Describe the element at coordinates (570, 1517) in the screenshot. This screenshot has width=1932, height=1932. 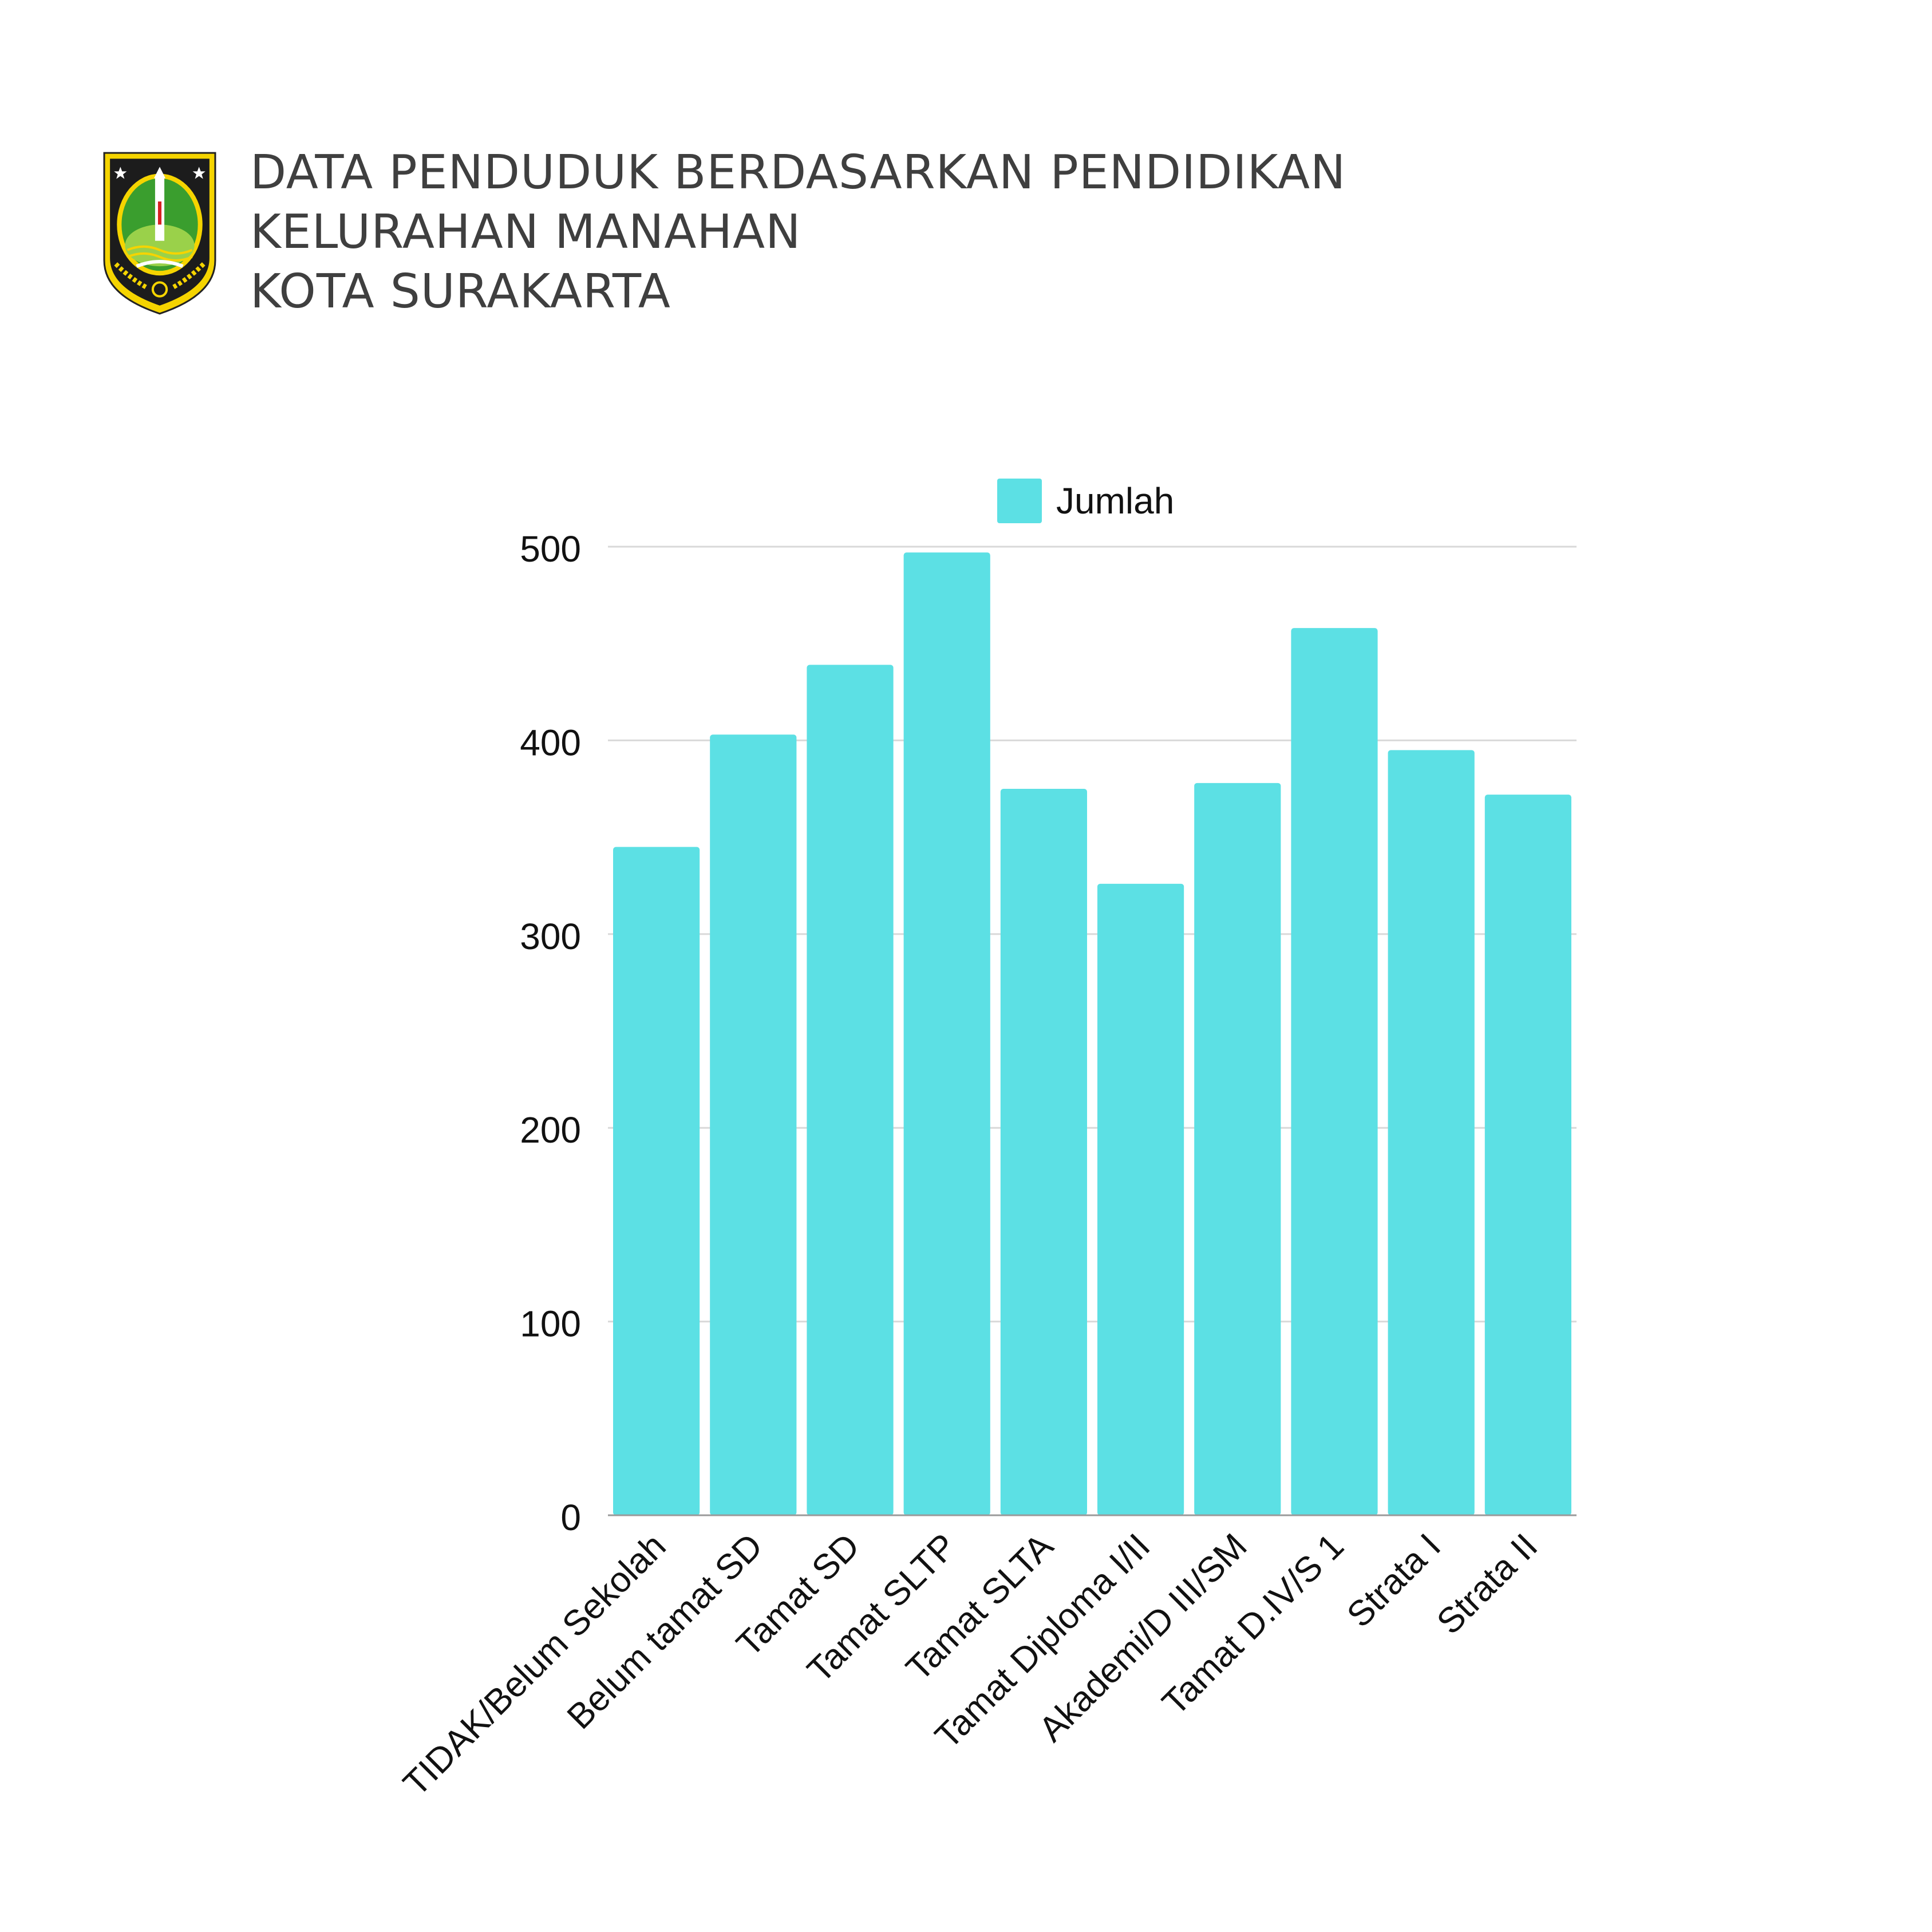
I see `y-tick-label: 0` at that location.